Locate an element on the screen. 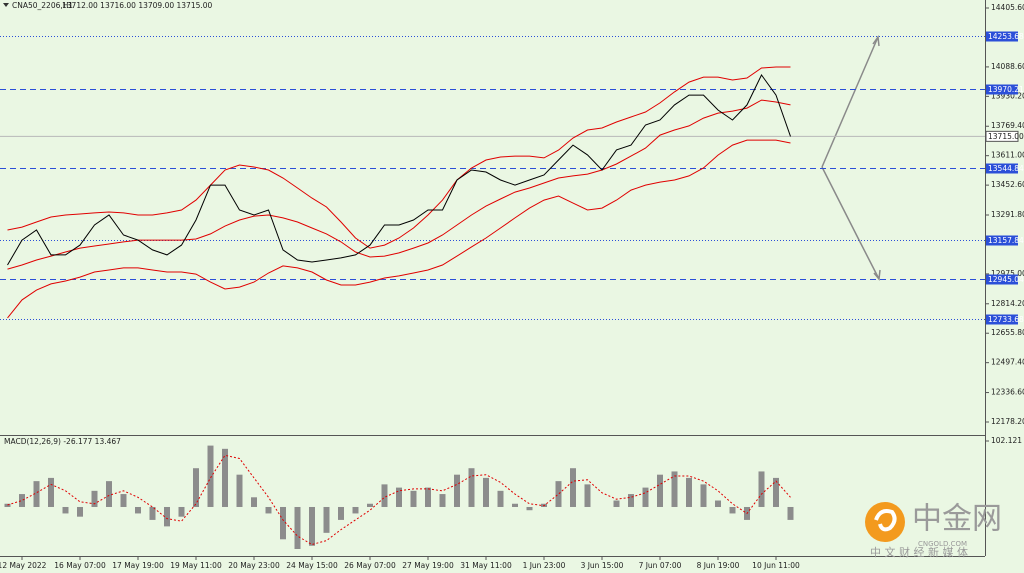 The height and width of the screenshot is (573, 1024). logo: 中金网 CNGOLD.COM 中 文 财 经 新 媒 体 is located at coordinates (933, 530).